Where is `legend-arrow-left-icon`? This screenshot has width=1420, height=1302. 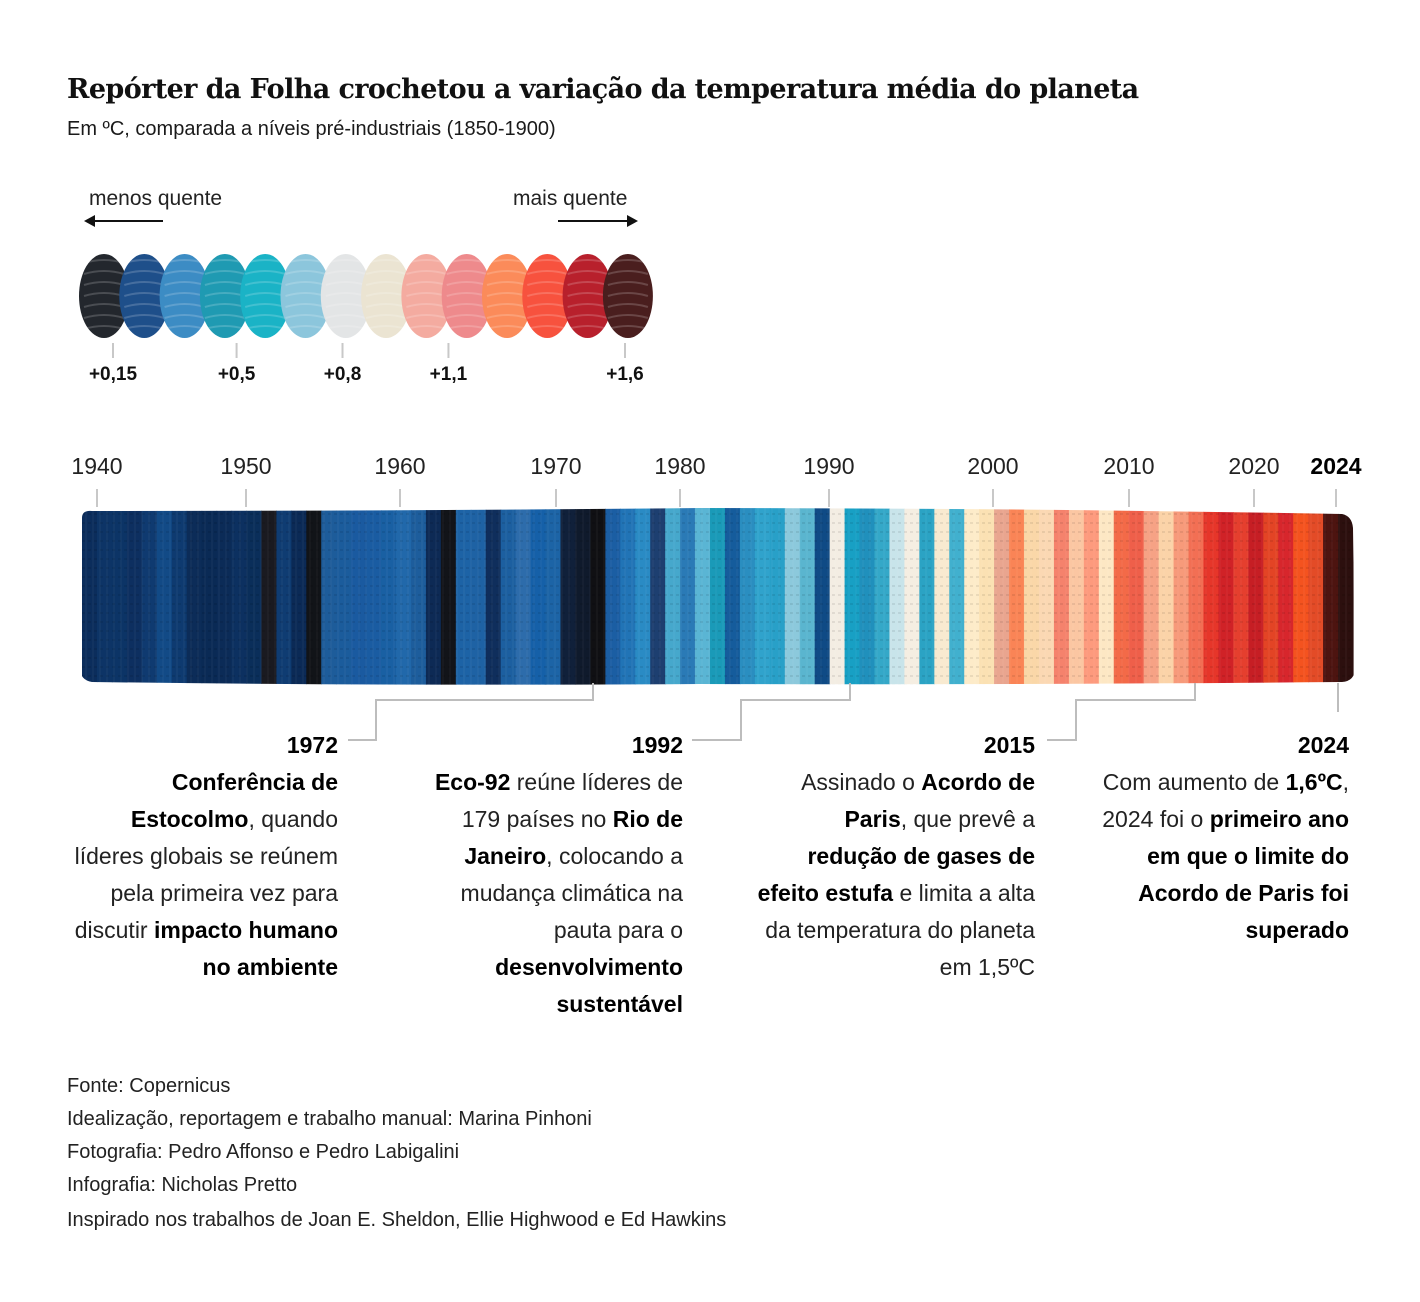 legend-arrow-left-icon is located at coordinates (123, 221).